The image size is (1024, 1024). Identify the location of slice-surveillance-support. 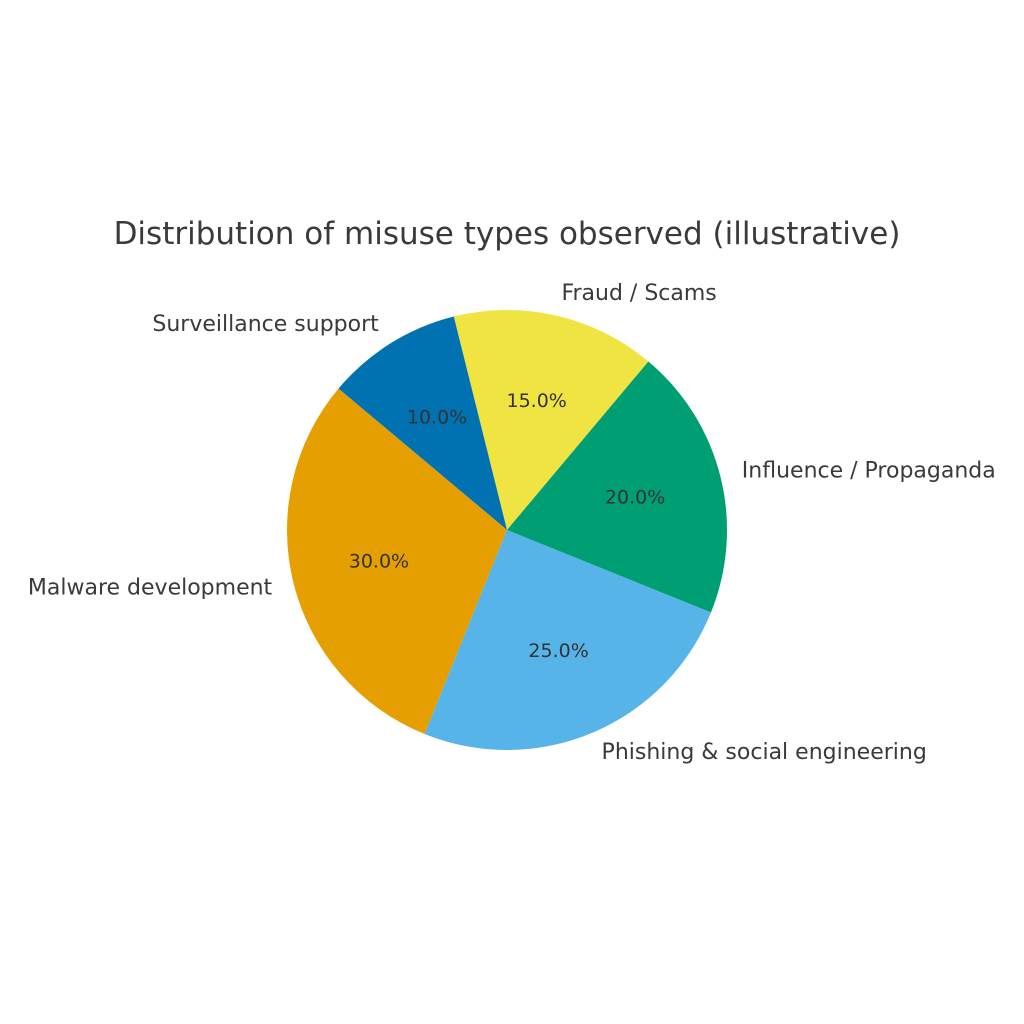
(422, 423).